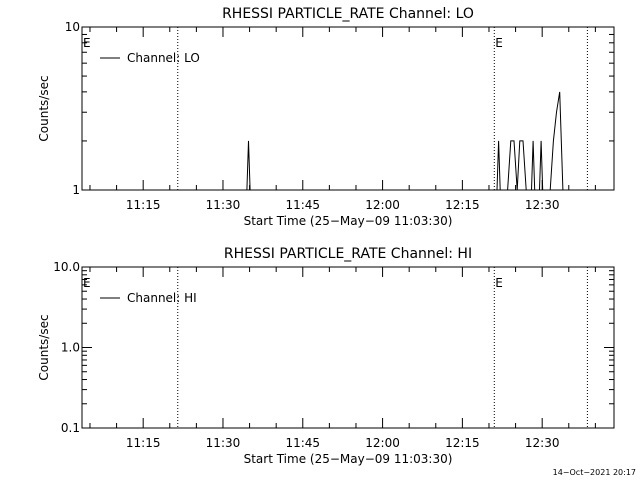  Describe the element at coordinates (76, 190) in the screenshot. I see `y-tick-label: 1` at that location.